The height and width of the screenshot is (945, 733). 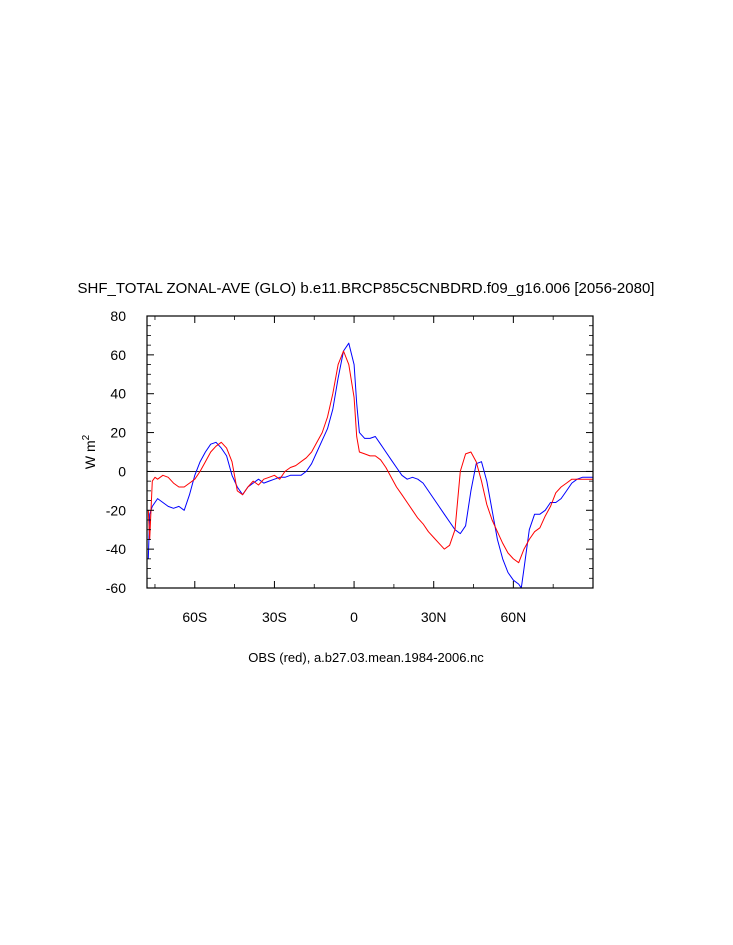 I want to click on x-tick-label: 30S, so click(x=274, y=617).